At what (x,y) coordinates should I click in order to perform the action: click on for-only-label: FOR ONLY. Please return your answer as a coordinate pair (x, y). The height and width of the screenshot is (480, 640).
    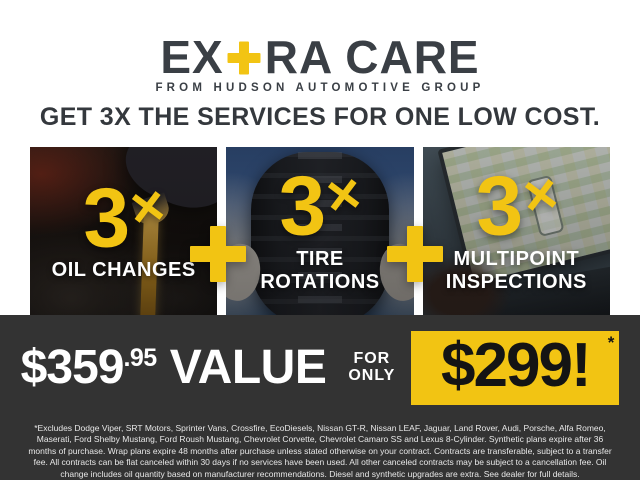
    Looking at the image, I should click on (372, 367).